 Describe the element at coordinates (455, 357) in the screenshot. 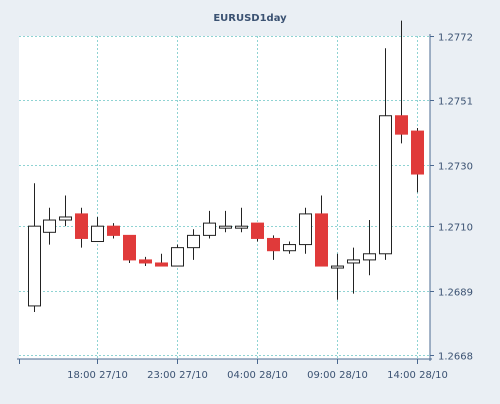

I see `y-tick-label: 1.2668` at that location.